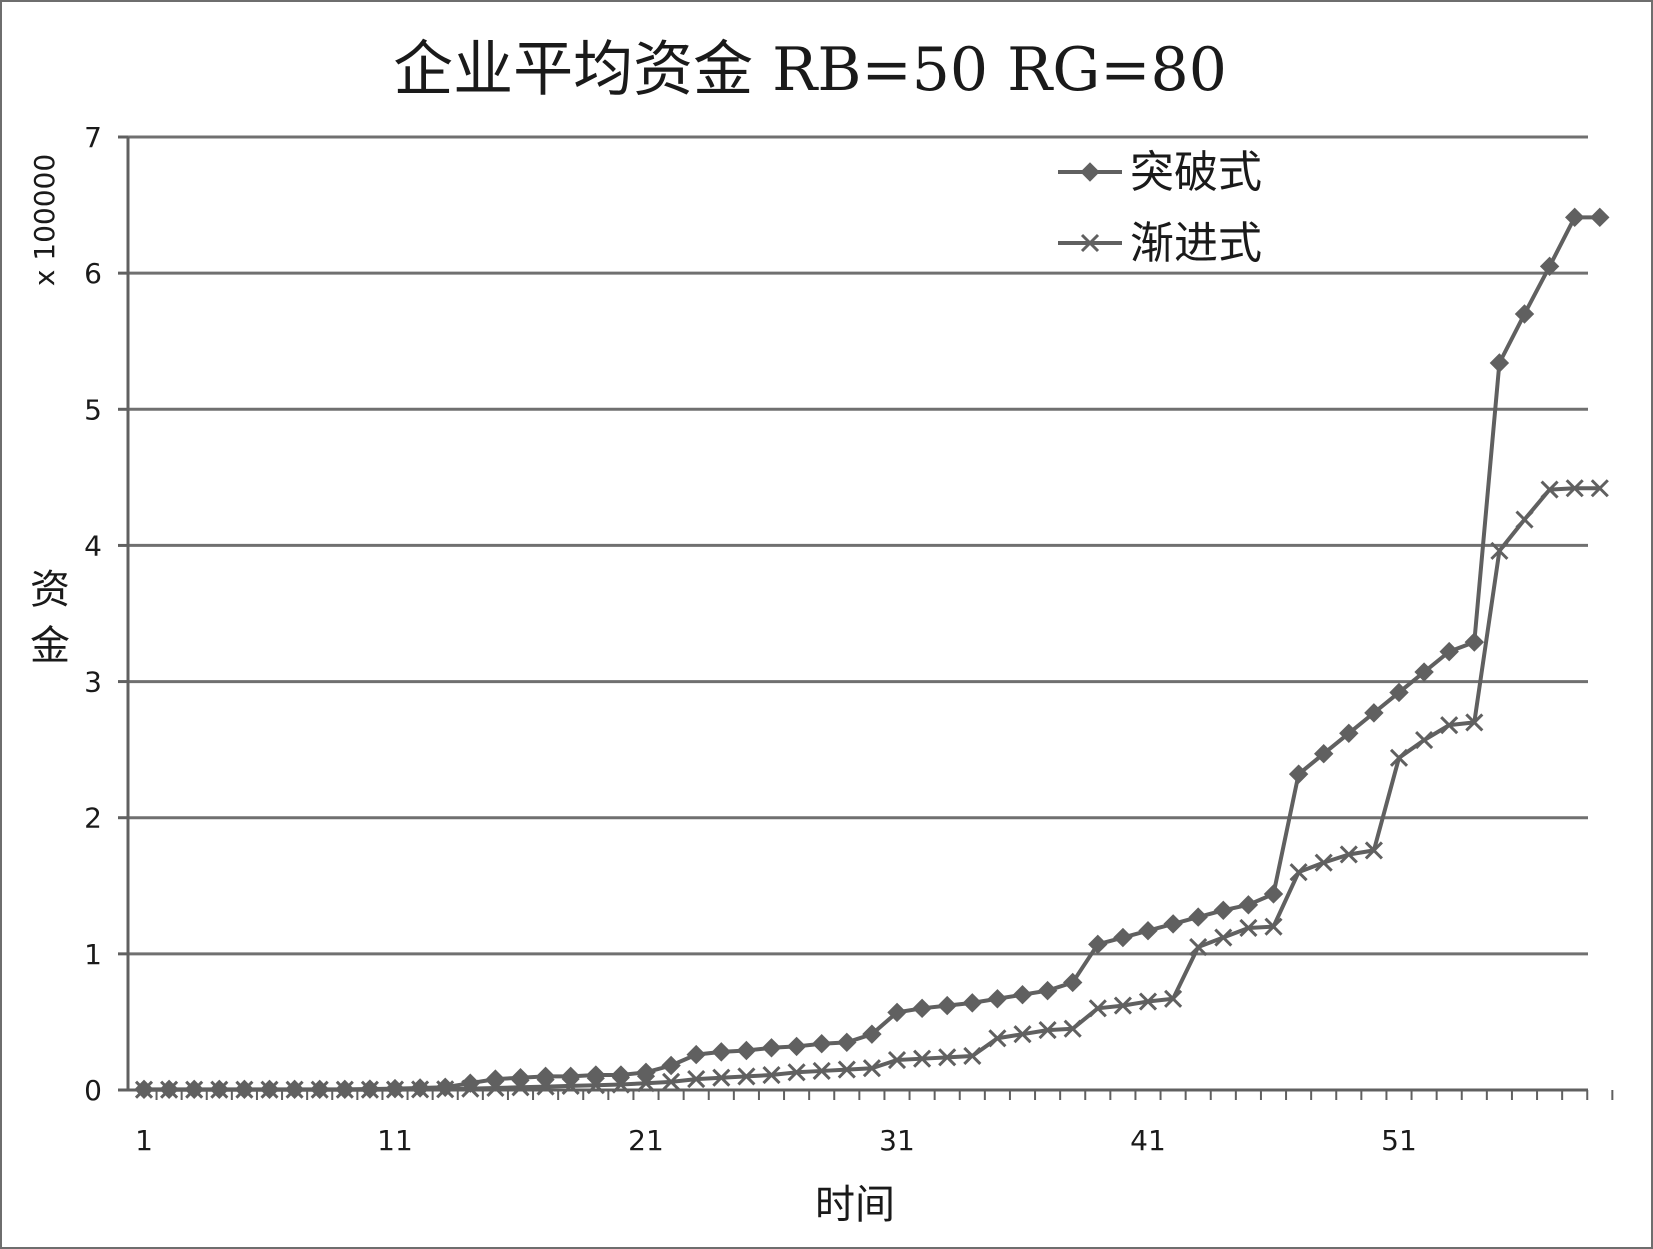  I want to click on y-axis-label-char: 资, so click(50, 590).